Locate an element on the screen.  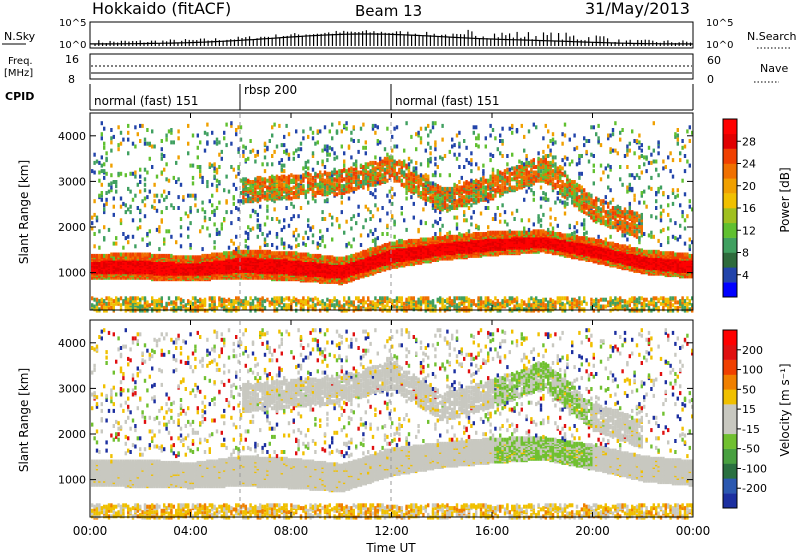
freq-unit-label: [MHz] is located at coordinates (18, 73).